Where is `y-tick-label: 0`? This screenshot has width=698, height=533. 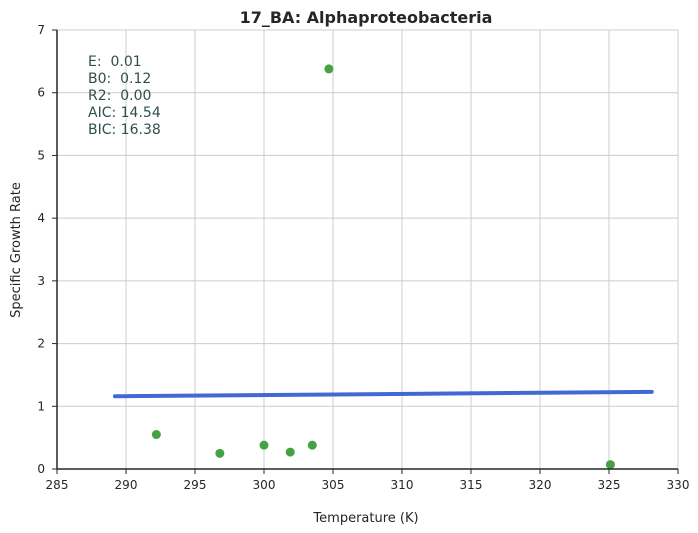 y-tick-label: 0 is located at coordinates (41, 469).